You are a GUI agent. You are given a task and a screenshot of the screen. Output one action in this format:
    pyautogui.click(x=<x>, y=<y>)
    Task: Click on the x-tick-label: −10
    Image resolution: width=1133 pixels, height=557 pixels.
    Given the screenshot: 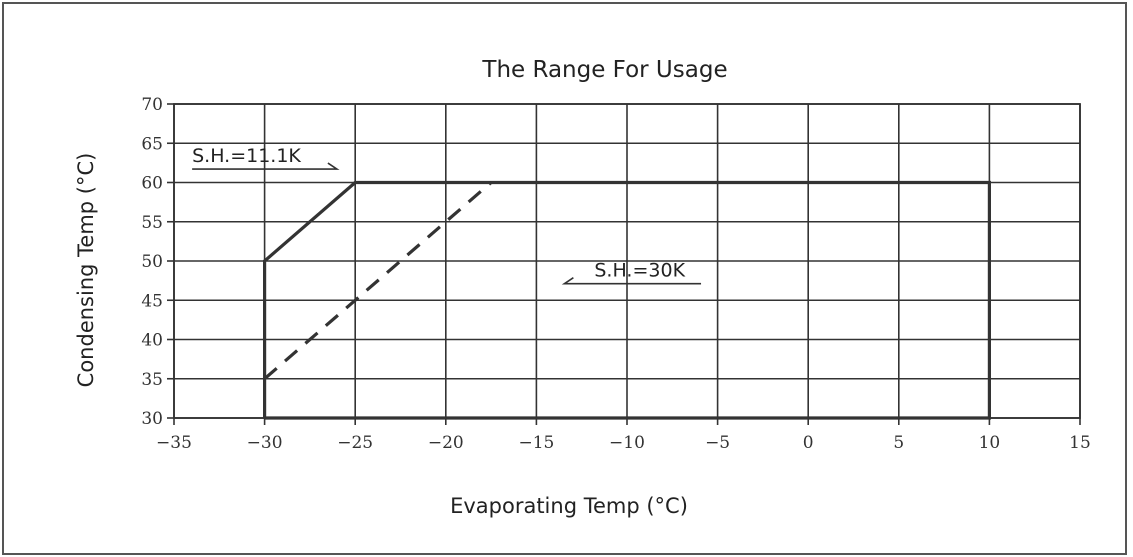 What is the action you would take?
    pyautogui.click(x=627, y=443)
    